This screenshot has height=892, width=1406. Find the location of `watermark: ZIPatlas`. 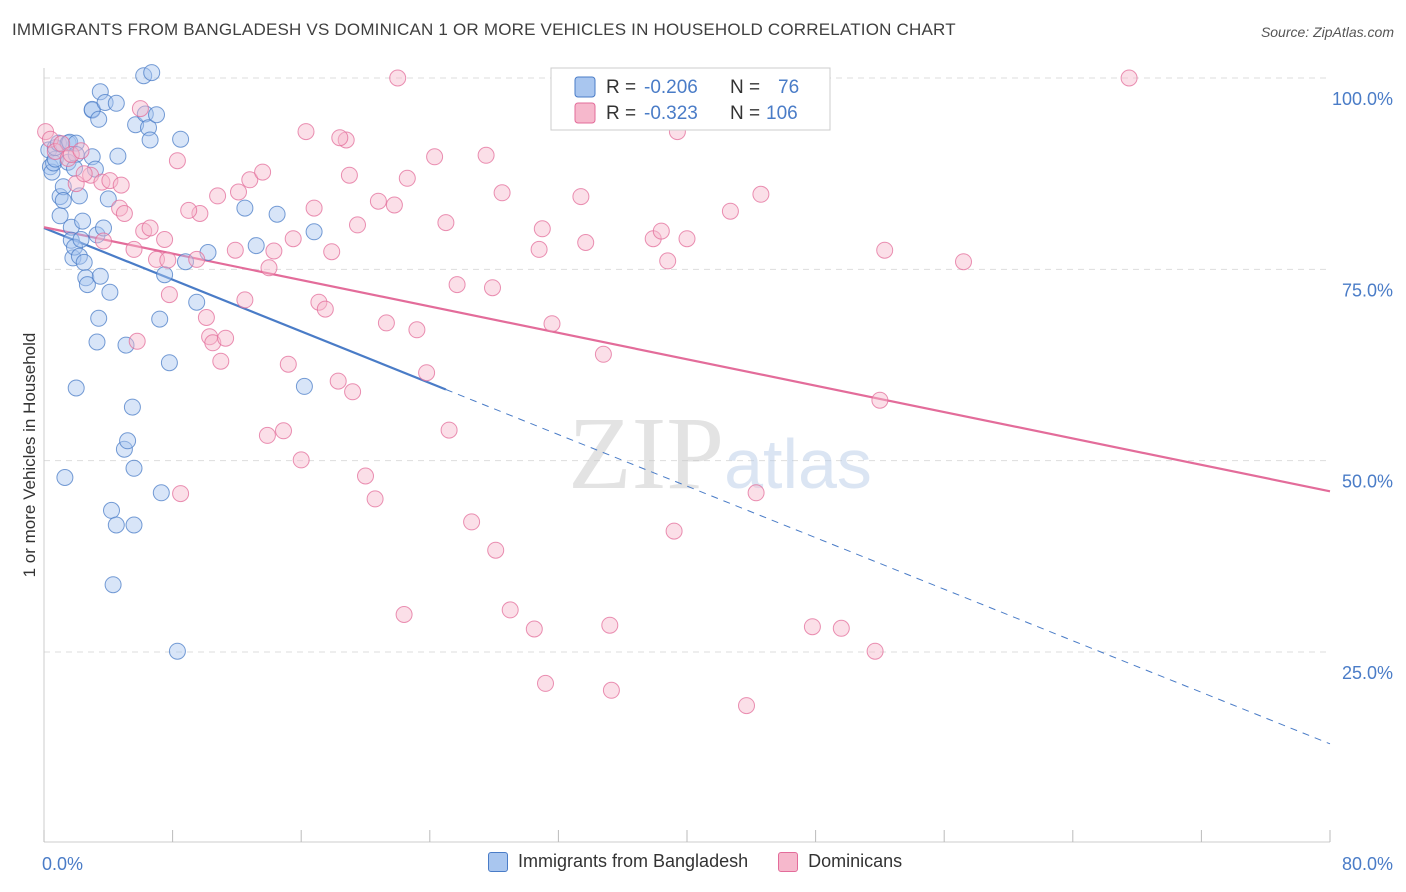

watermark: ZIPatlas is located at coordinates (720, 453).